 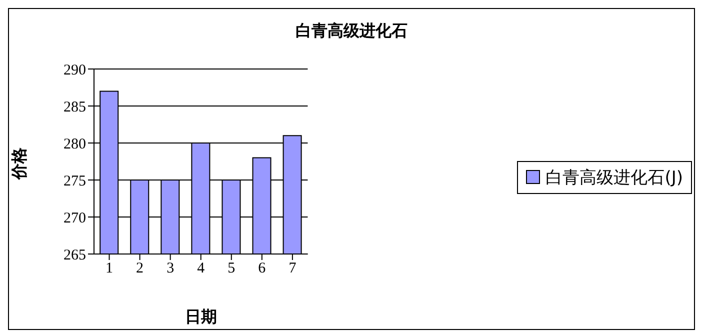 I want to click on x-tick-label: 6, so click(x=262, y=268).